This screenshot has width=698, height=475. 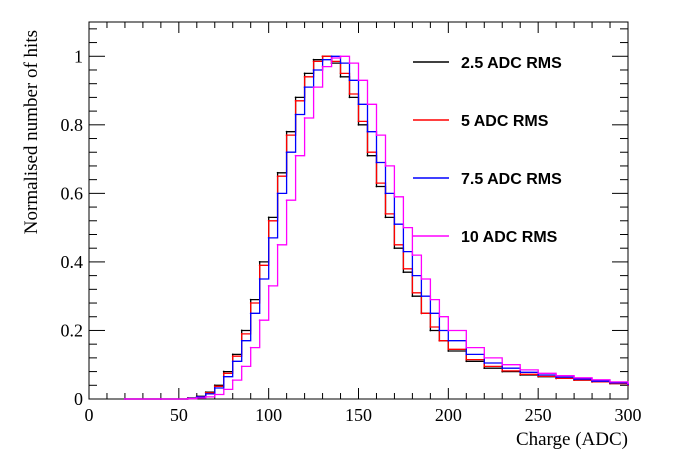 What do you see at coordinates (448, 415) in the screenshot?
I see `x-tick-label: 200` at bounding box center [448, 415].